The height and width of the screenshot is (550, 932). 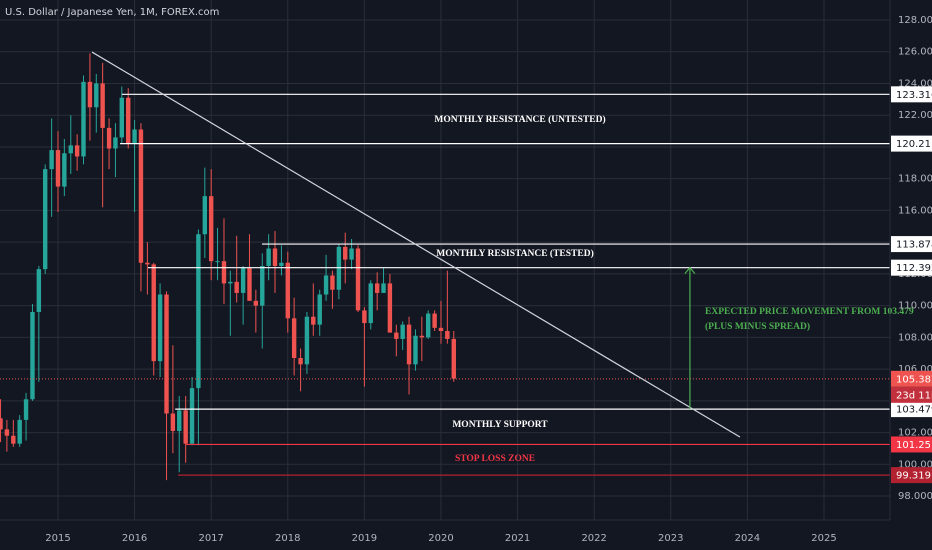 What do you see at coordinates (915, 464) in the screenshot?
I see `y-tick-label: 100.000` at bounding box center [915, 464].